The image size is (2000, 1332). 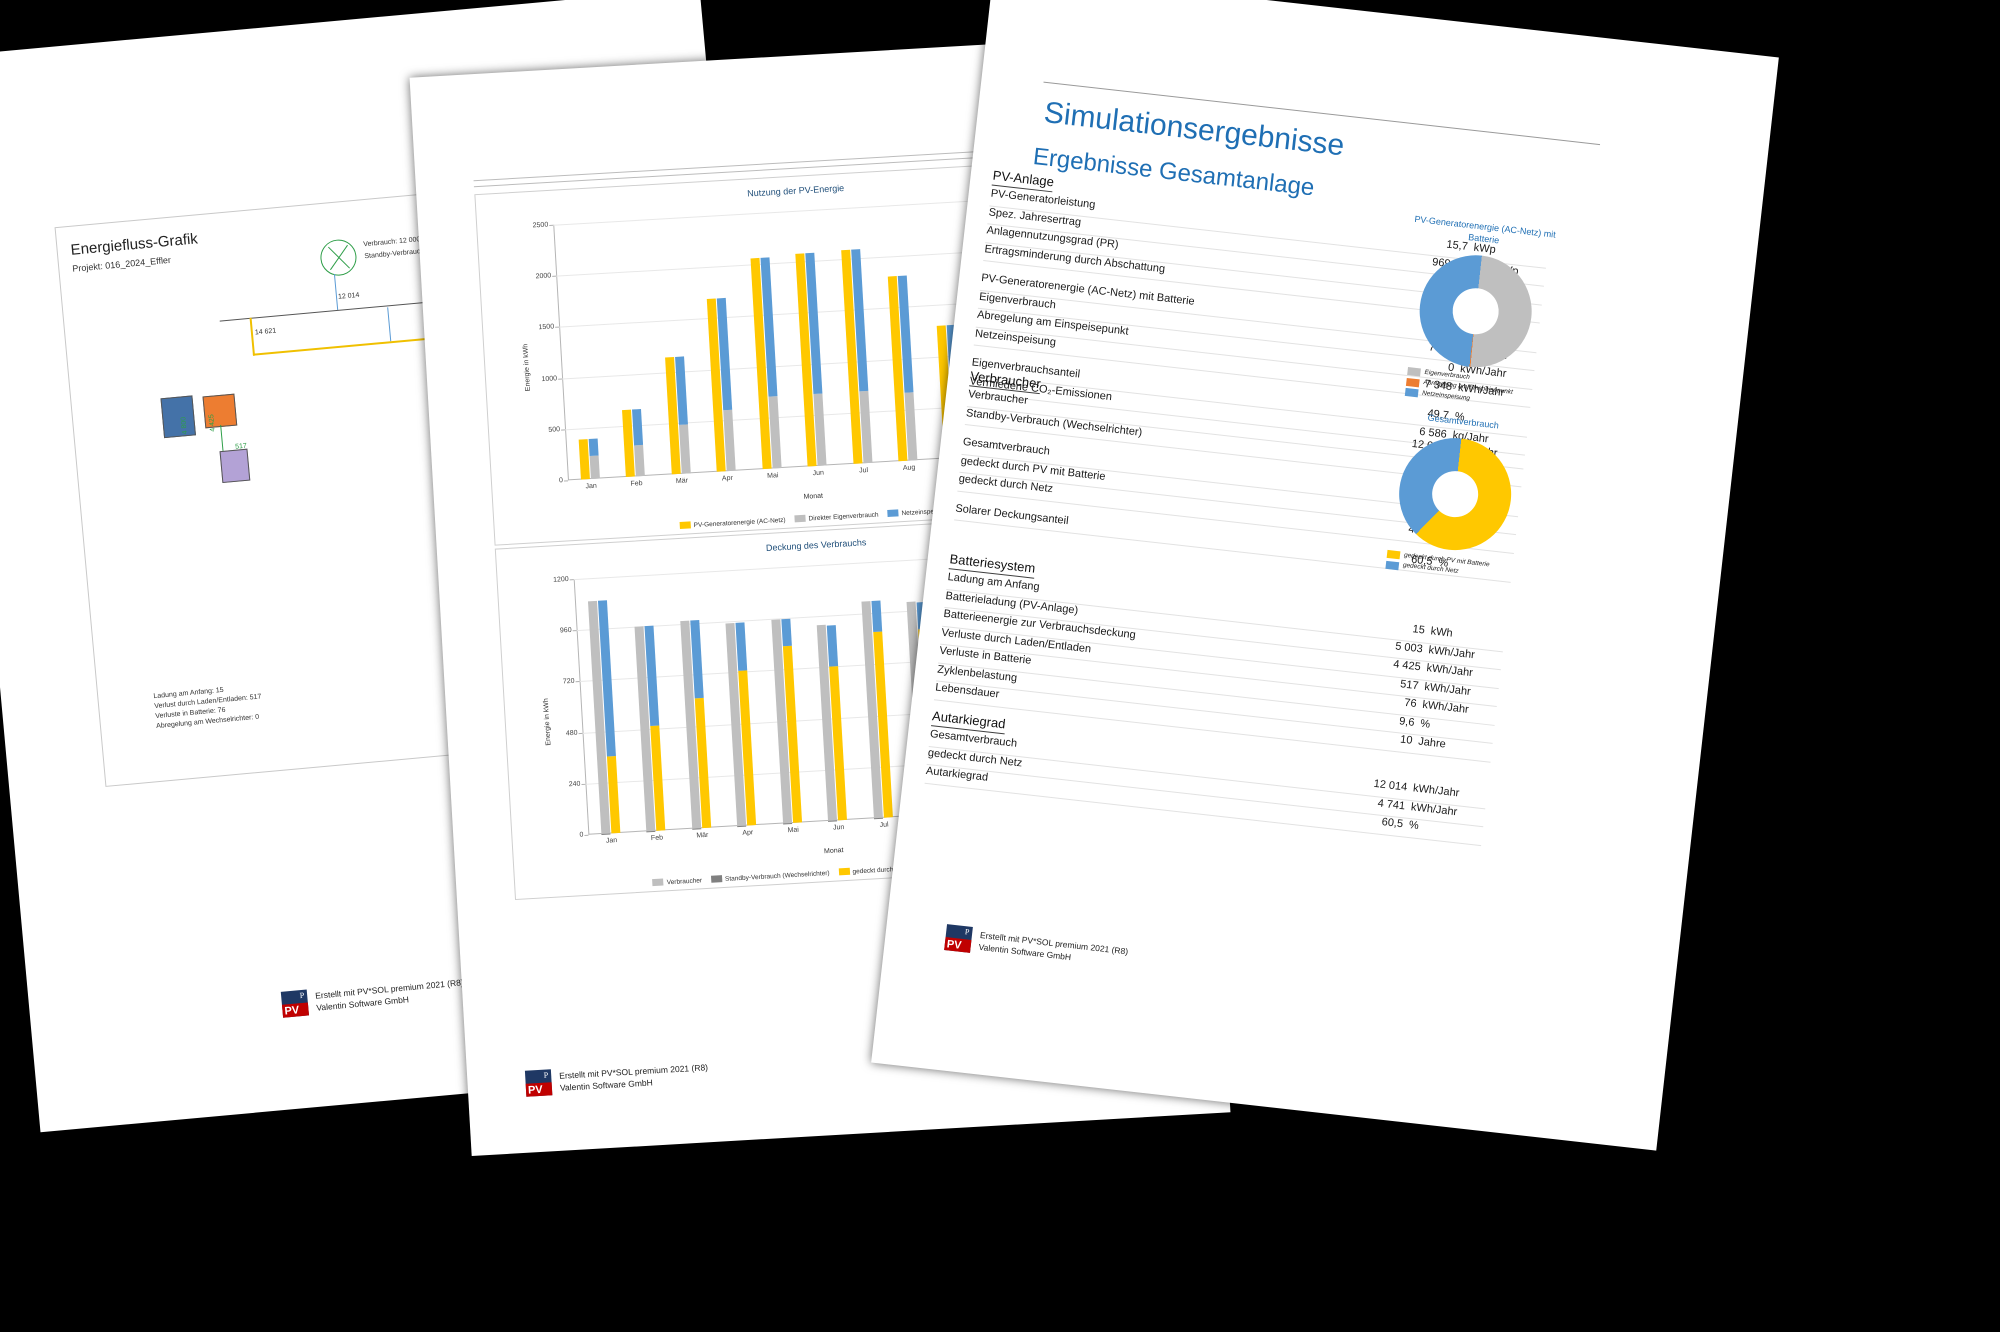 What do you see at coordinates (540, 225) in the screenshot?
I see `y-axis-tick-label: 2500` at bounding box center [540, 225].